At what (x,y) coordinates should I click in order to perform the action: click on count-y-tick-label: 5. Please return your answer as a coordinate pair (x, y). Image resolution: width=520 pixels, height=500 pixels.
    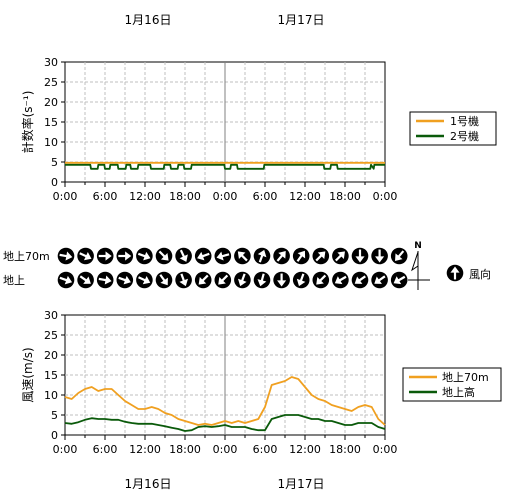
    Looking at the image, I should click on (54, 162).